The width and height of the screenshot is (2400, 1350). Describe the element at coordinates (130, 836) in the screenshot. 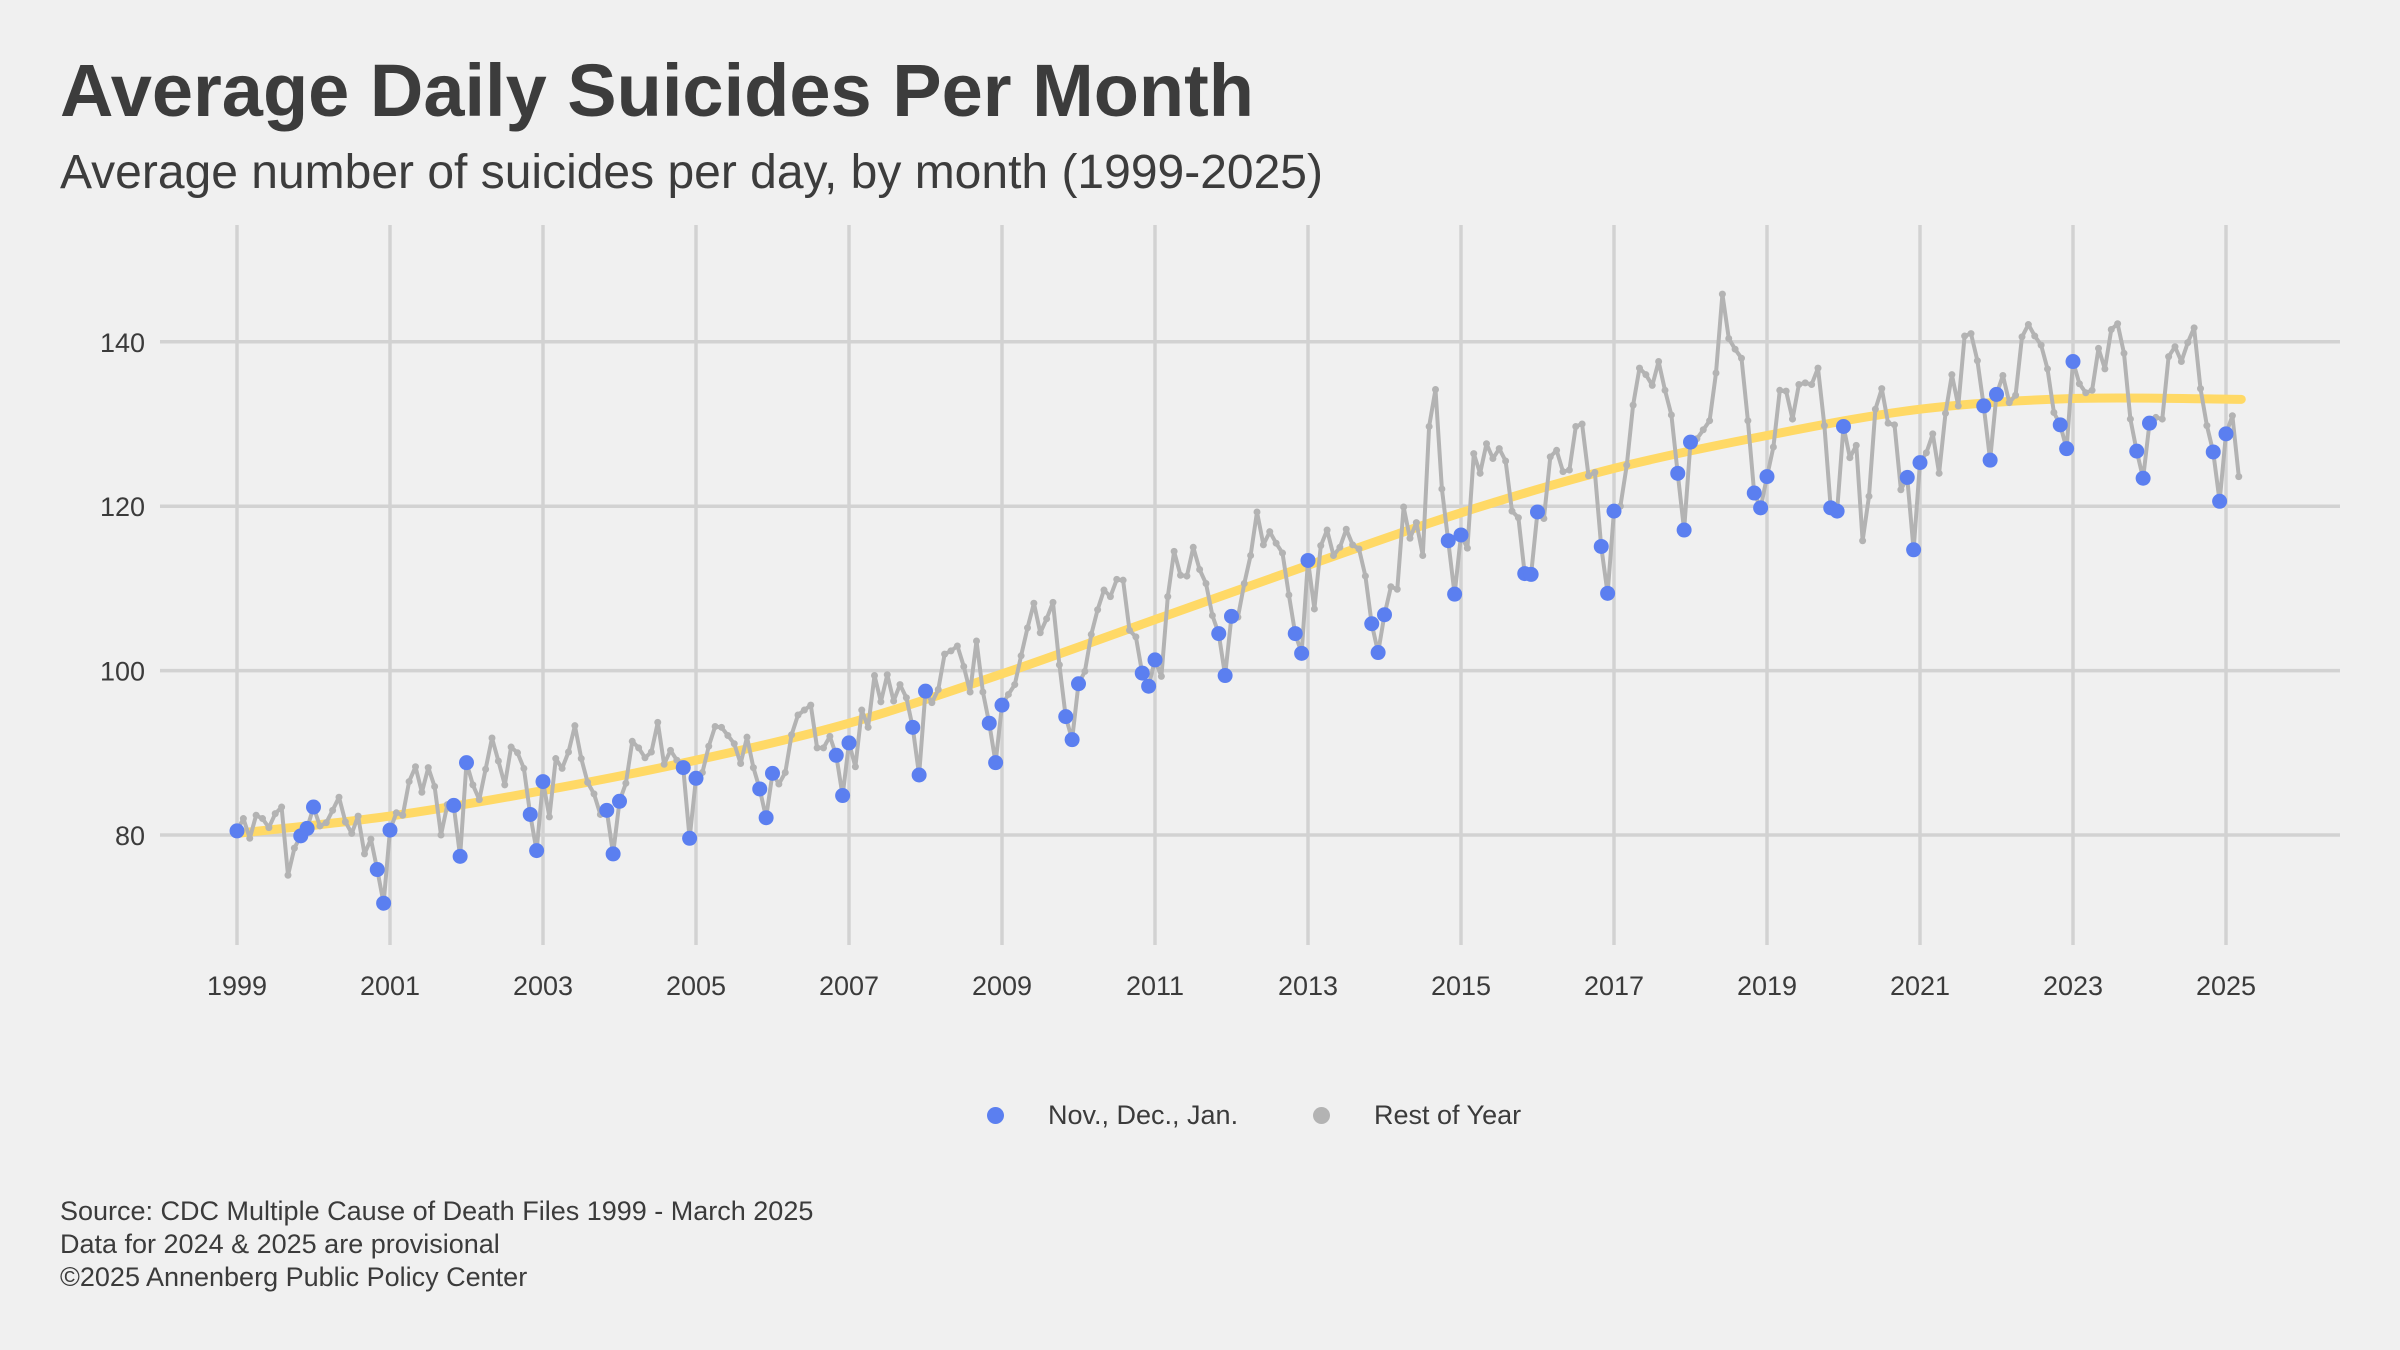

I see `y-tick-label: 80` at that location.